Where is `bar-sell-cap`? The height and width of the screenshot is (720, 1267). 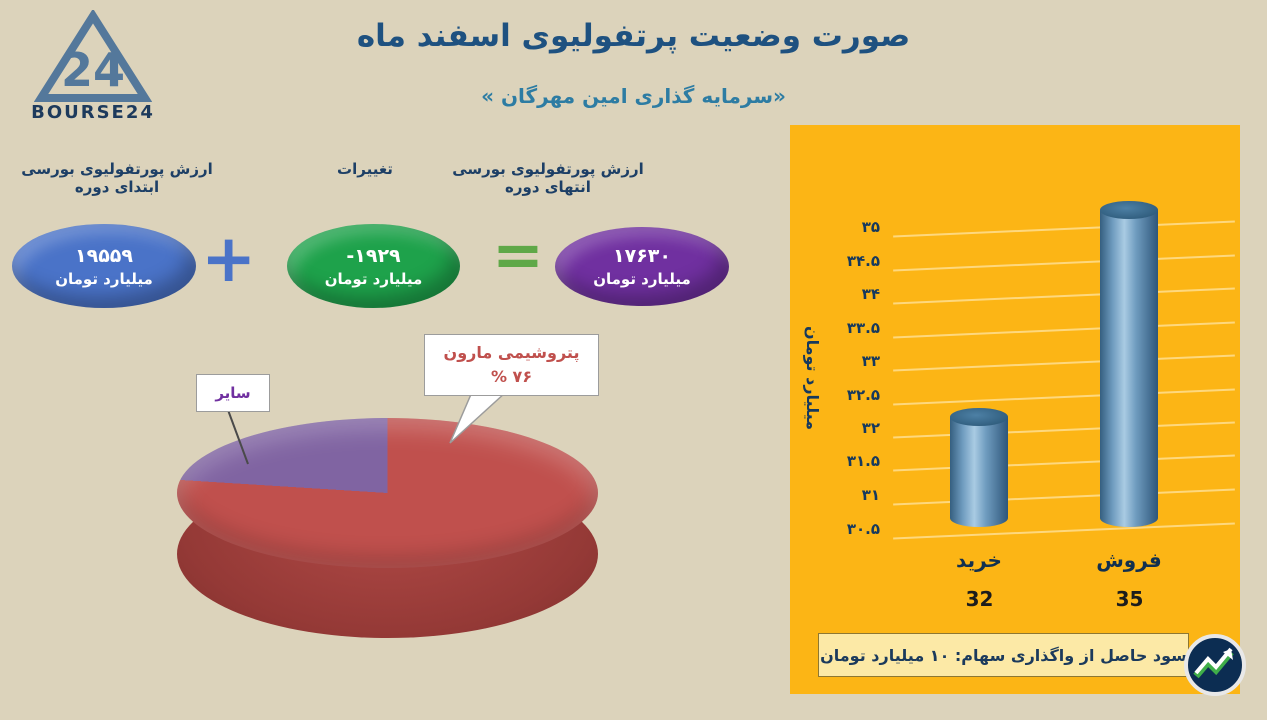
bar-sell-cap is located at coordinates (1129, 210).